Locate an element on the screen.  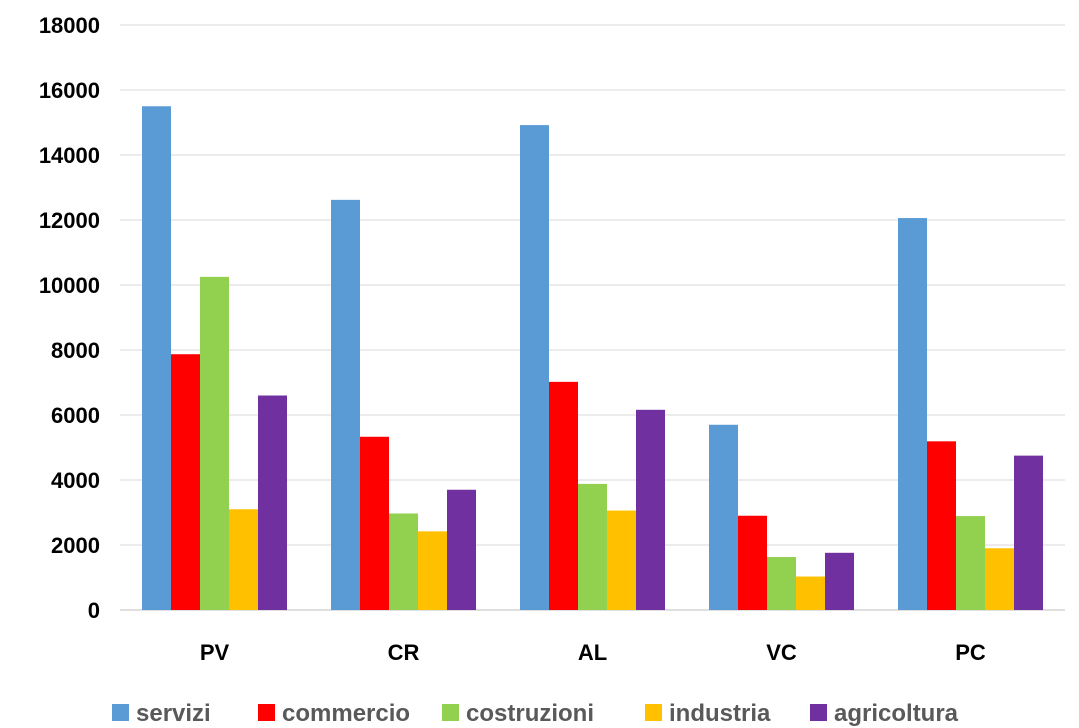
y-tick-label: 6000 is located at coordinates (75, 415).